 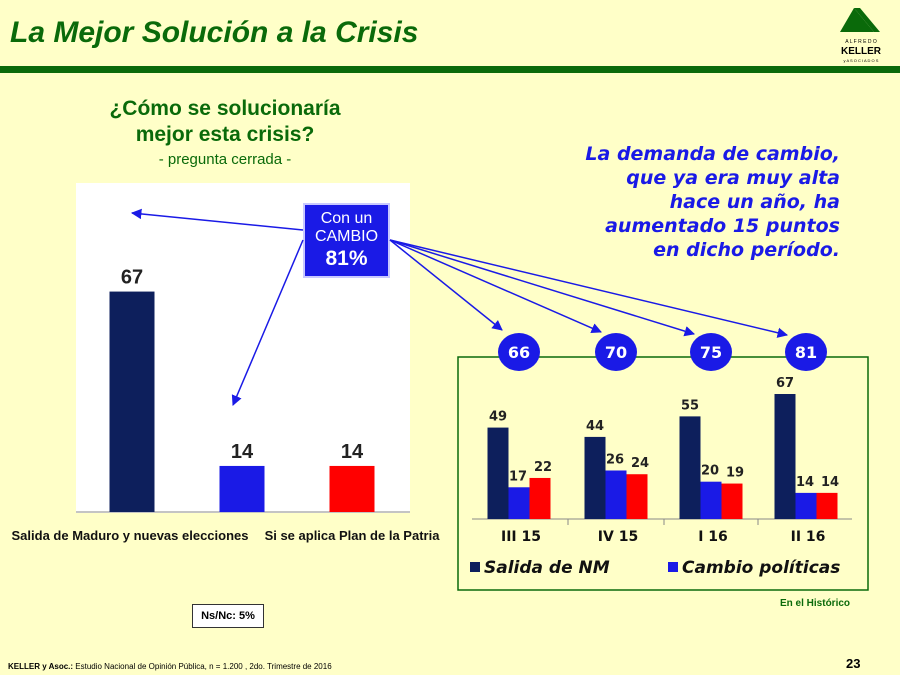 I want to click on logo-bottom-text: y A S O C I A D O S, so click(x=861, y=60).